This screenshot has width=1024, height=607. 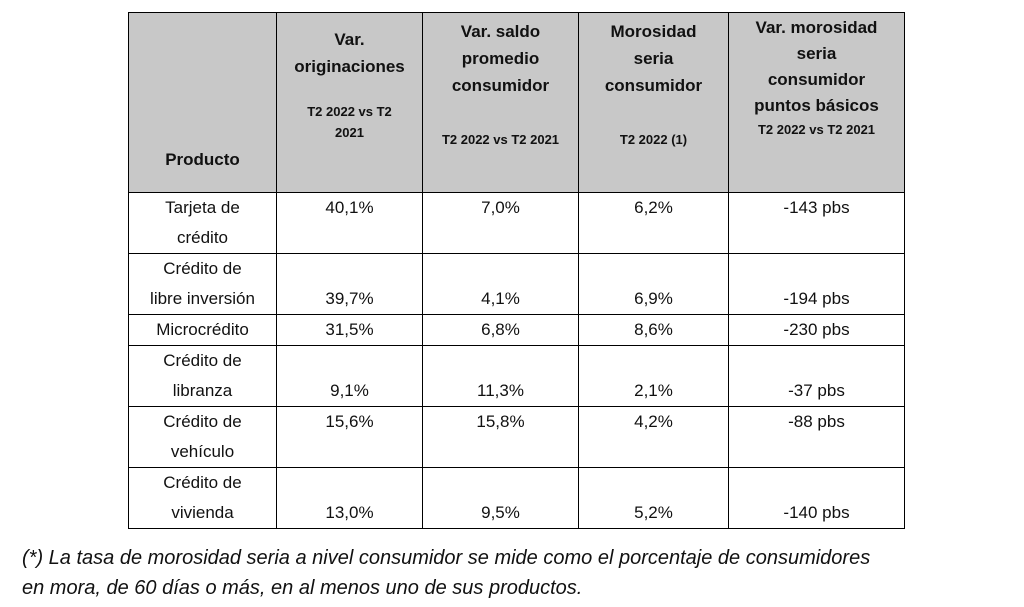 I want to click on header-title-line: Var. saldo, so click(x=500, y=31).